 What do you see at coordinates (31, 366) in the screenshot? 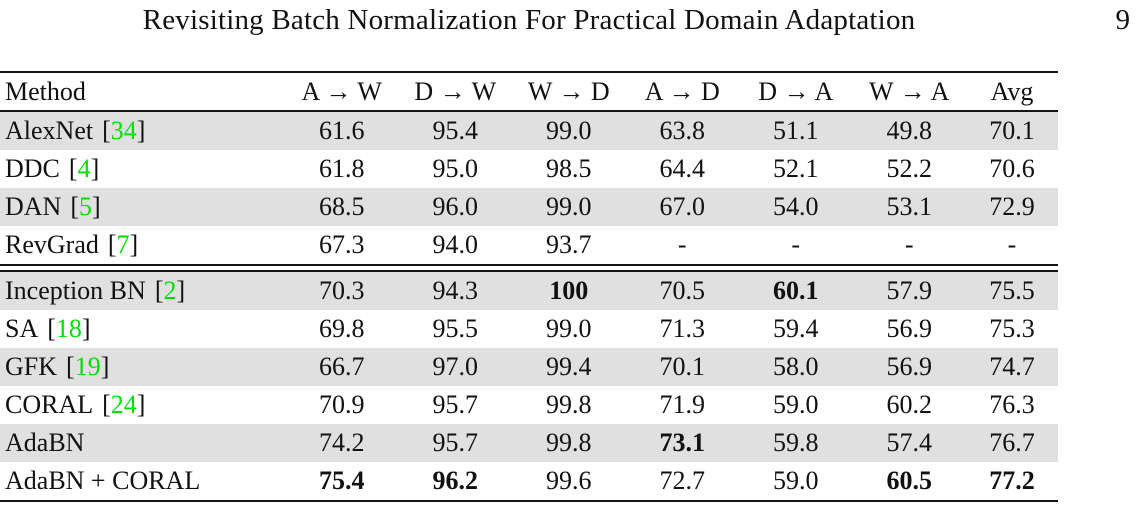
I see `method-name: GFK` at bounding box center [31, 366].